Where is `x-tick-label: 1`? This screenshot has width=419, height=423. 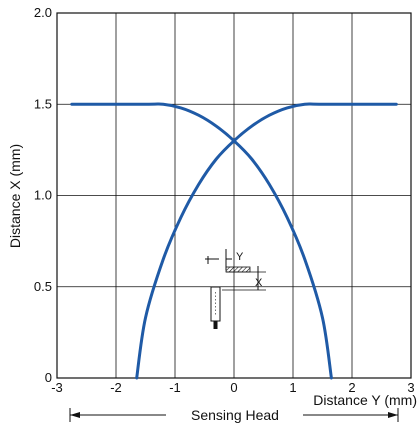 x-tick-label: 1 is located at coordinates (292, 387).